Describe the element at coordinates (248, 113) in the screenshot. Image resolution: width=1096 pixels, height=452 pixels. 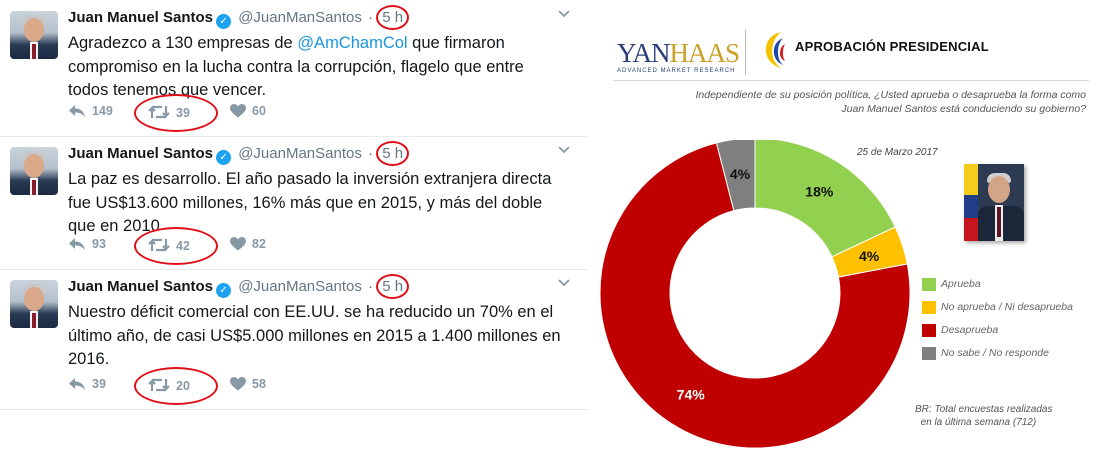
I see `like-button: 60` at that location.